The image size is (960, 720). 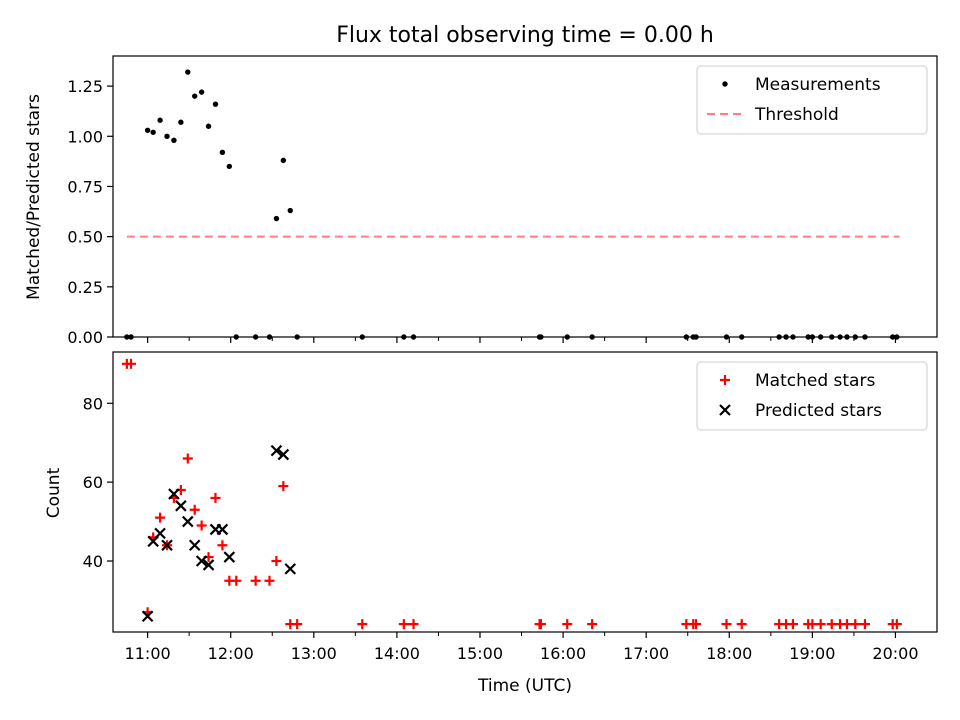 What do you see at coordinates (85, 287) in the screenshot?
I see `top-y-tick-label: 0.25` at bounding box center [85, 287].